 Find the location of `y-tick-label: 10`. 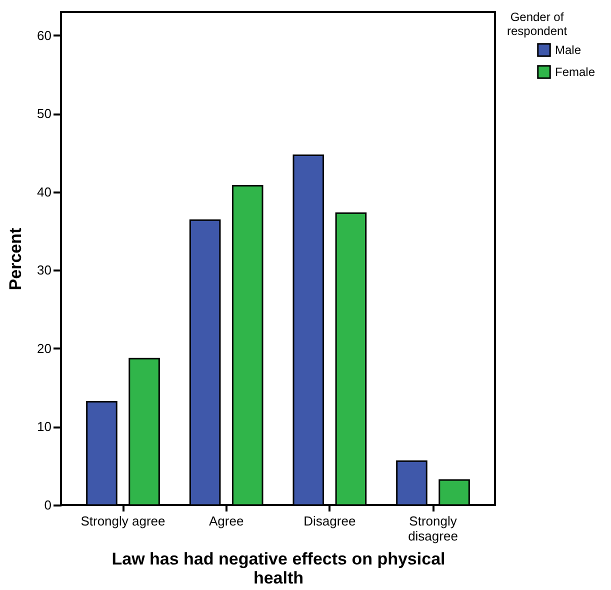

y-tick-label: 10 is located at coordinates (44, 426).